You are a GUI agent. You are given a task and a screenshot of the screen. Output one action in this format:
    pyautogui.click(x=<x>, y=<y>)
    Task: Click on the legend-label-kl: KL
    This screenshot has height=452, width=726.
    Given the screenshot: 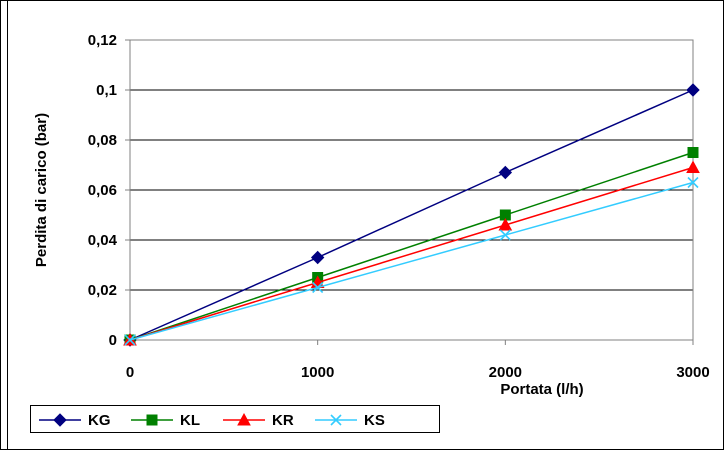 What is the action you would take?
    pyautogui.click(x=190, y=420)
    